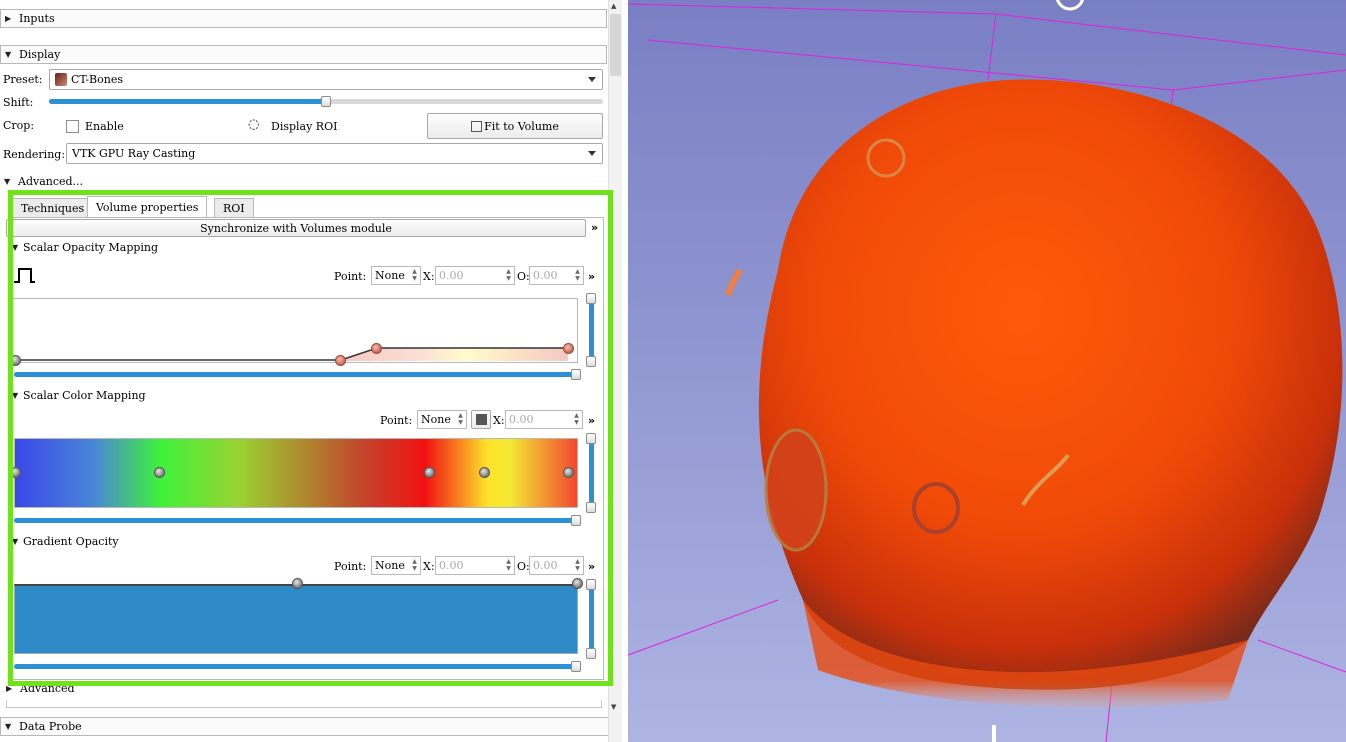 This screenshot has width=1346, height=742. I want to click on panel-scrollbar: ▲ ▼, so click(615, 371).